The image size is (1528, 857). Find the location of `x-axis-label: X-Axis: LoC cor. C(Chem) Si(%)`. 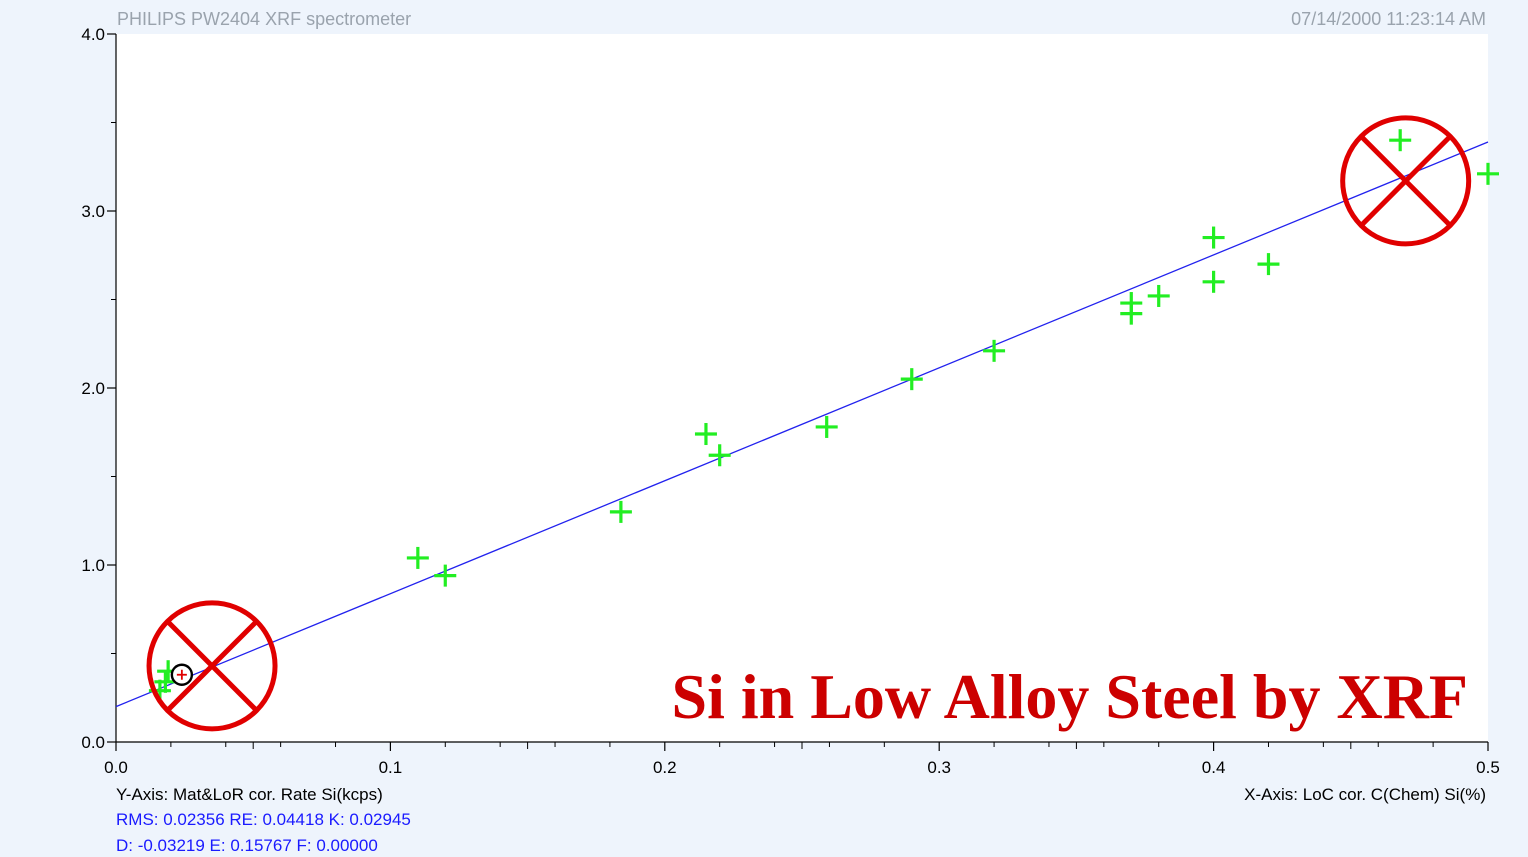

x-axis-label: X-Axis: LoC cor. C(Chem) Si(%) is located at coordinates (1365, 794).